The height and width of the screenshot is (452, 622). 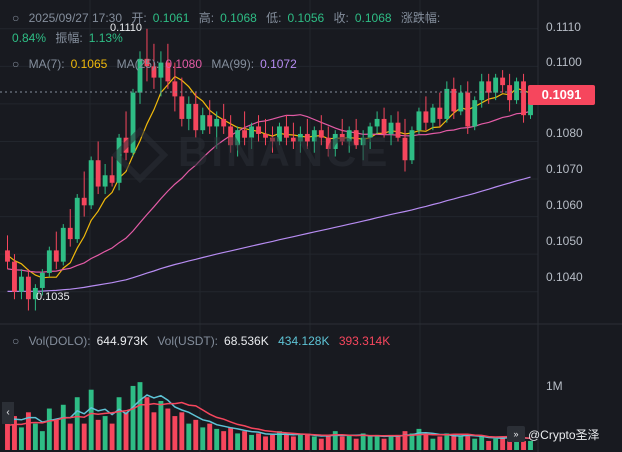 What do you see at coordinates (364, 341) in the screenshot?
I see `vol-ma2-value: 393.314K` at bounding box center [364, 341].